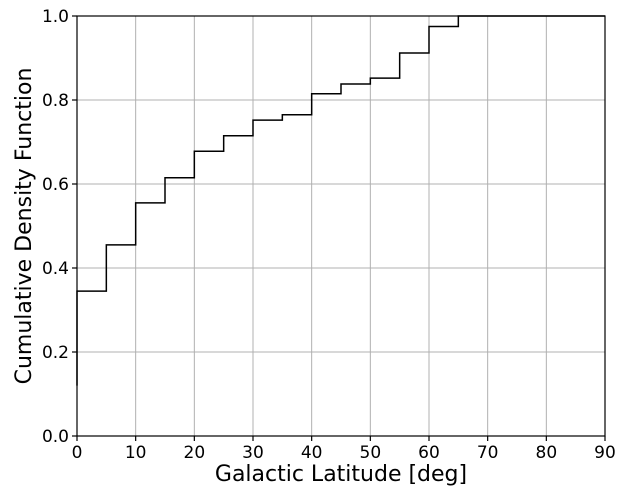 The height and width of the screenshot is (486, 627). What do you see at coordinates (77, 453) in the screenshot?
I see `x-tick-label: 0` at bounding box center [77, 453].